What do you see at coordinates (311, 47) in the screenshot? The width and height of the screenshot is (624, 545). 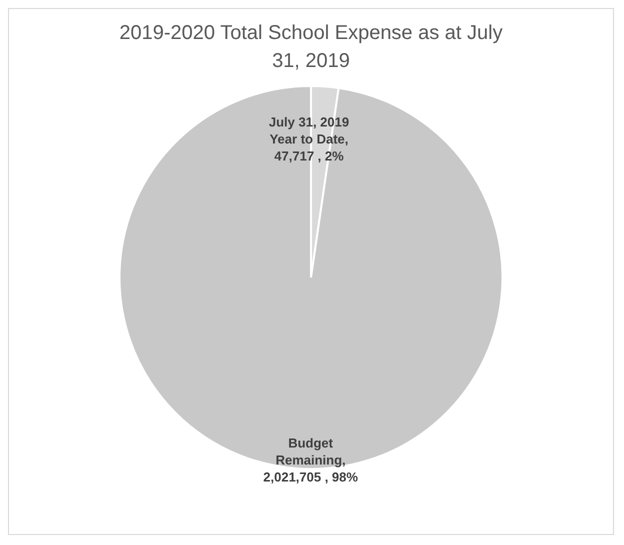 I see `chart-title: 2019-2020 Total School Expense as at July 31, 2019` at bounding box center [311, 47].